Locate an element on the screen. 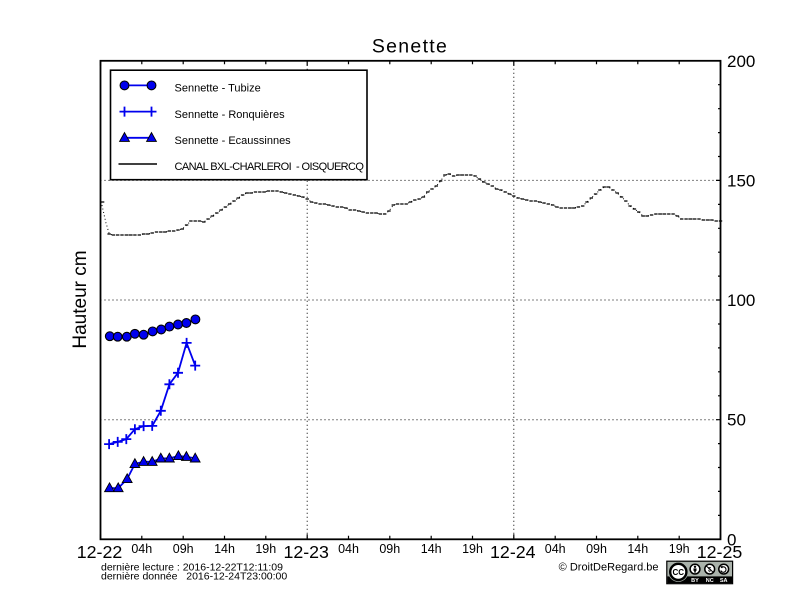 The image size is (800, 605). svg-text: Sennette - Tubize is located at coordinates (218, 89).